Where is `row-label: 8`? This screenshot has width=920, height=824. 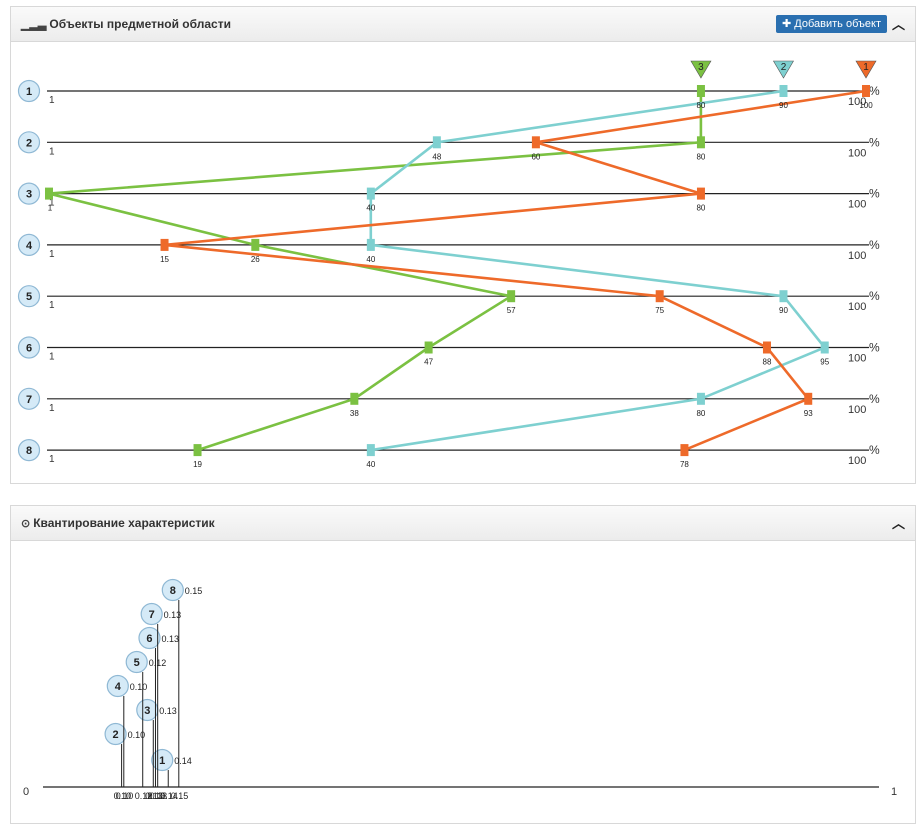 row-label: 8 is located at coordinates (29, 451).